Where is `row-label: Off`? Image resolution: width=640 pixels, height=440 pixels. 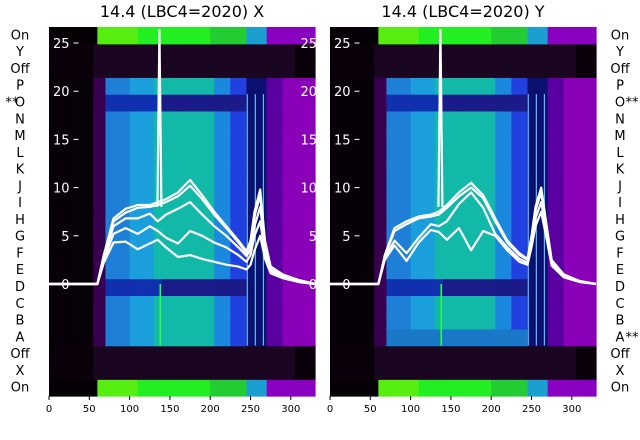 row-label: Off is located at coordinates (20, 354).